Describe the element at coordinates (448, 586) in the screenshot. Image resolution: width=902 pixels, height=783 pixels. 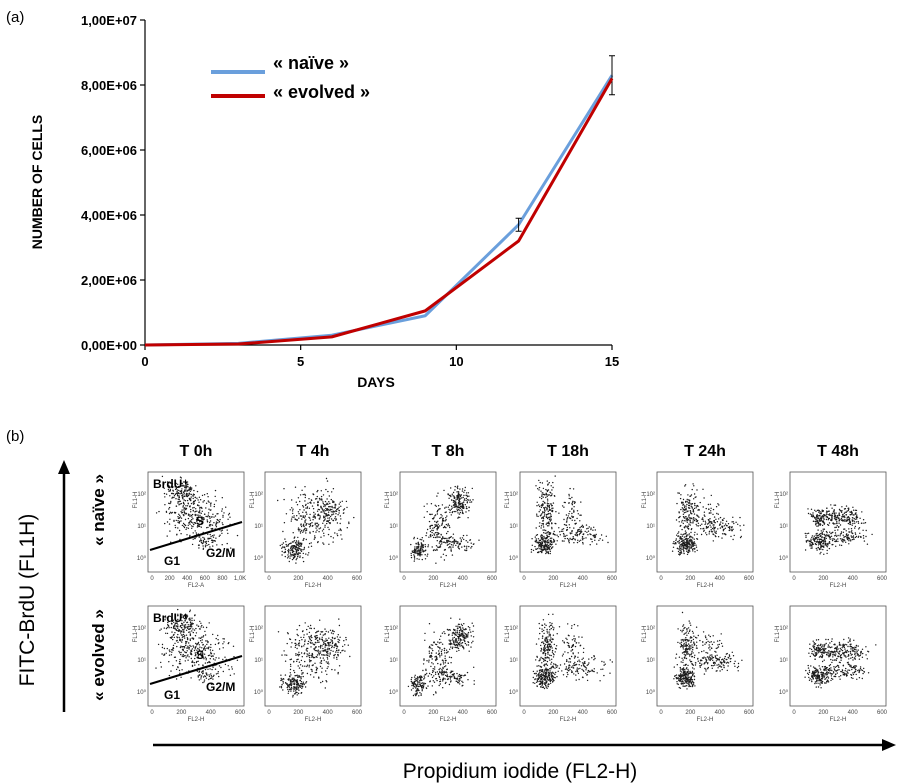
I see `mini-x-label: FL2-H` at that location.